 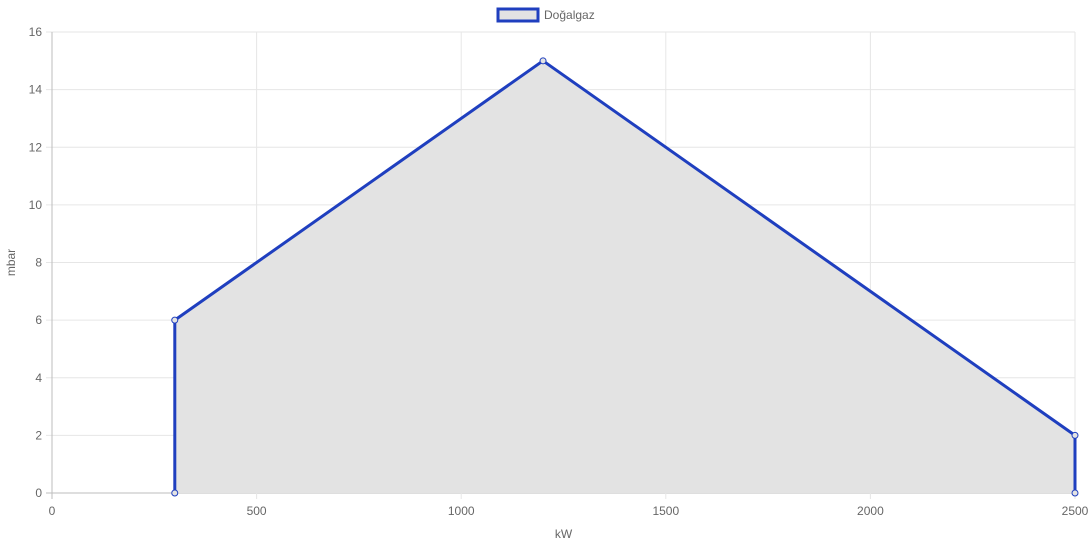 I want to click on y-tick-label: 8, so click(x=38, y=263).